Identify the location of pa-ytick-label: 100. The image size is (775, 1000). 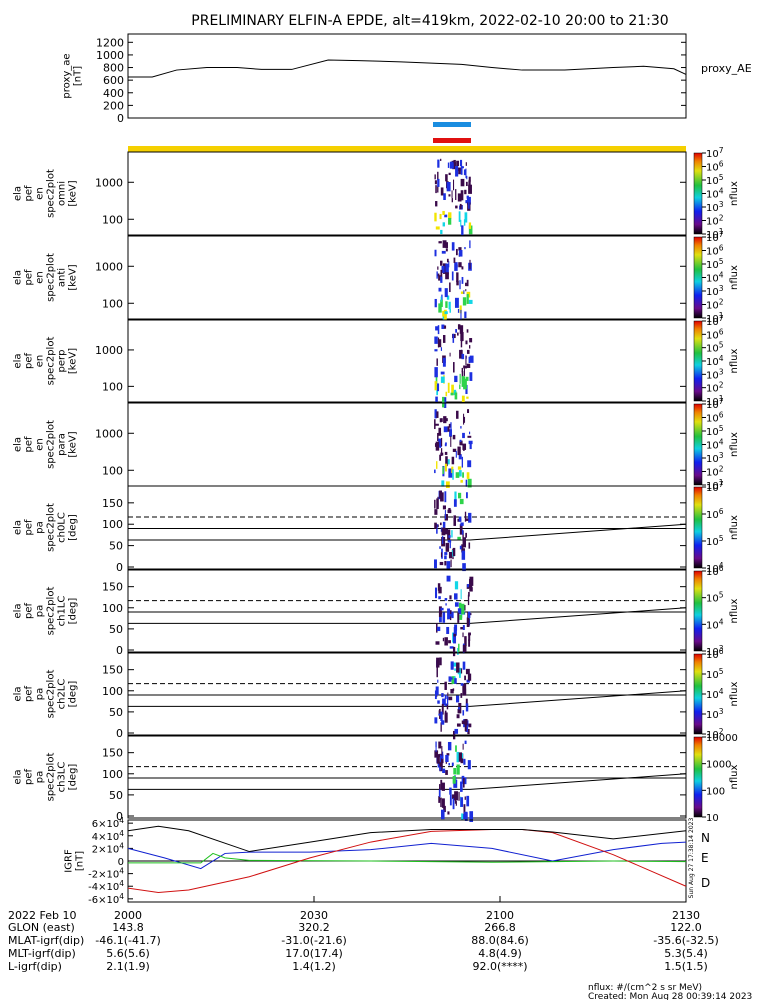
(112, 774).